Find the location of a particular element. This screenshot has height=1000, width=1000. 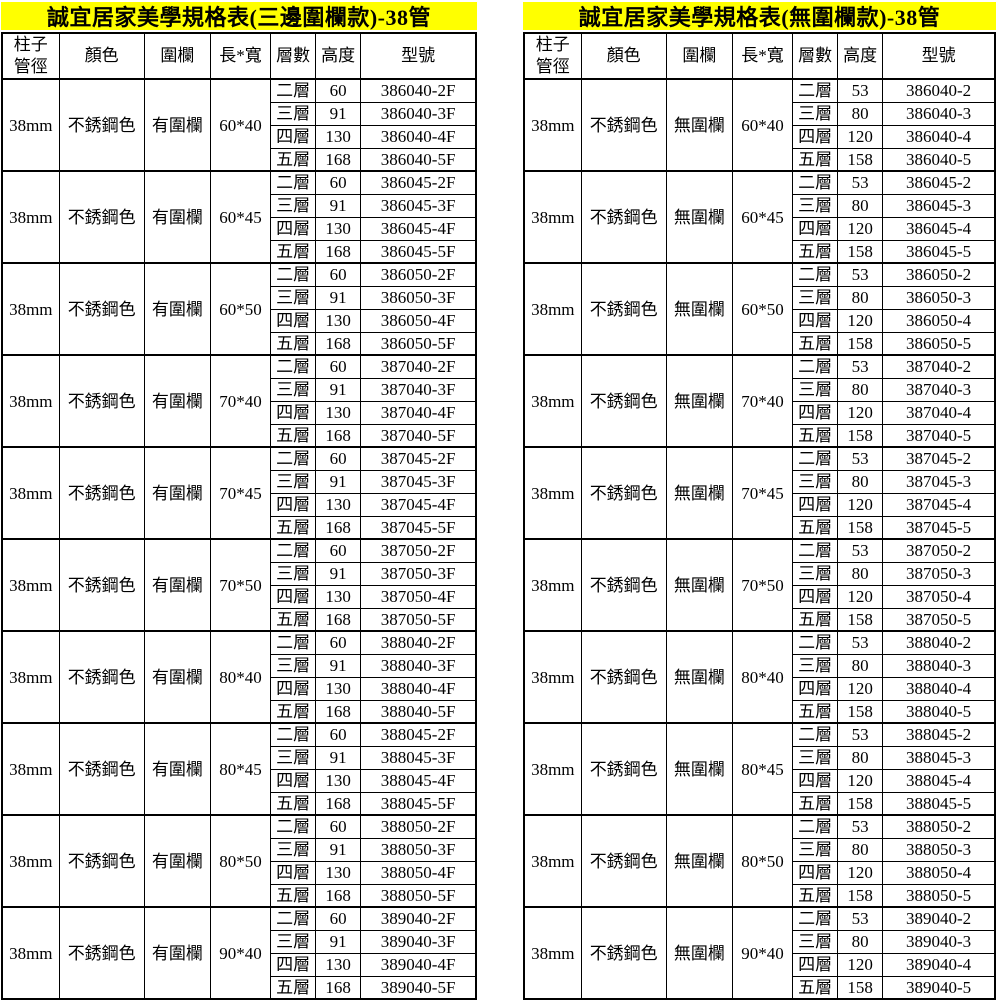

model-cell: 387040-3F is located at coordinates (418, 389).